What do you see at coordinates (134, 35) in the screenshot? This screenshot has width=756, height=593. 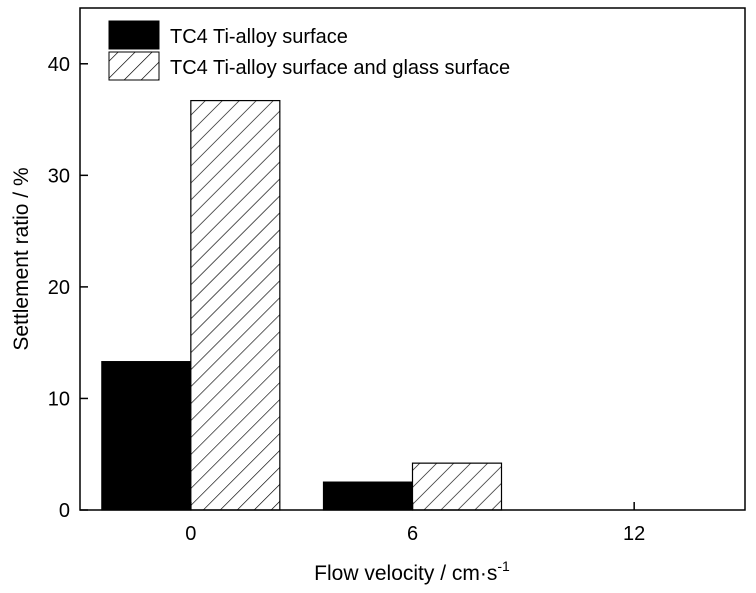 I see `legend-swatch-solid` at bounding box center [134, 35].